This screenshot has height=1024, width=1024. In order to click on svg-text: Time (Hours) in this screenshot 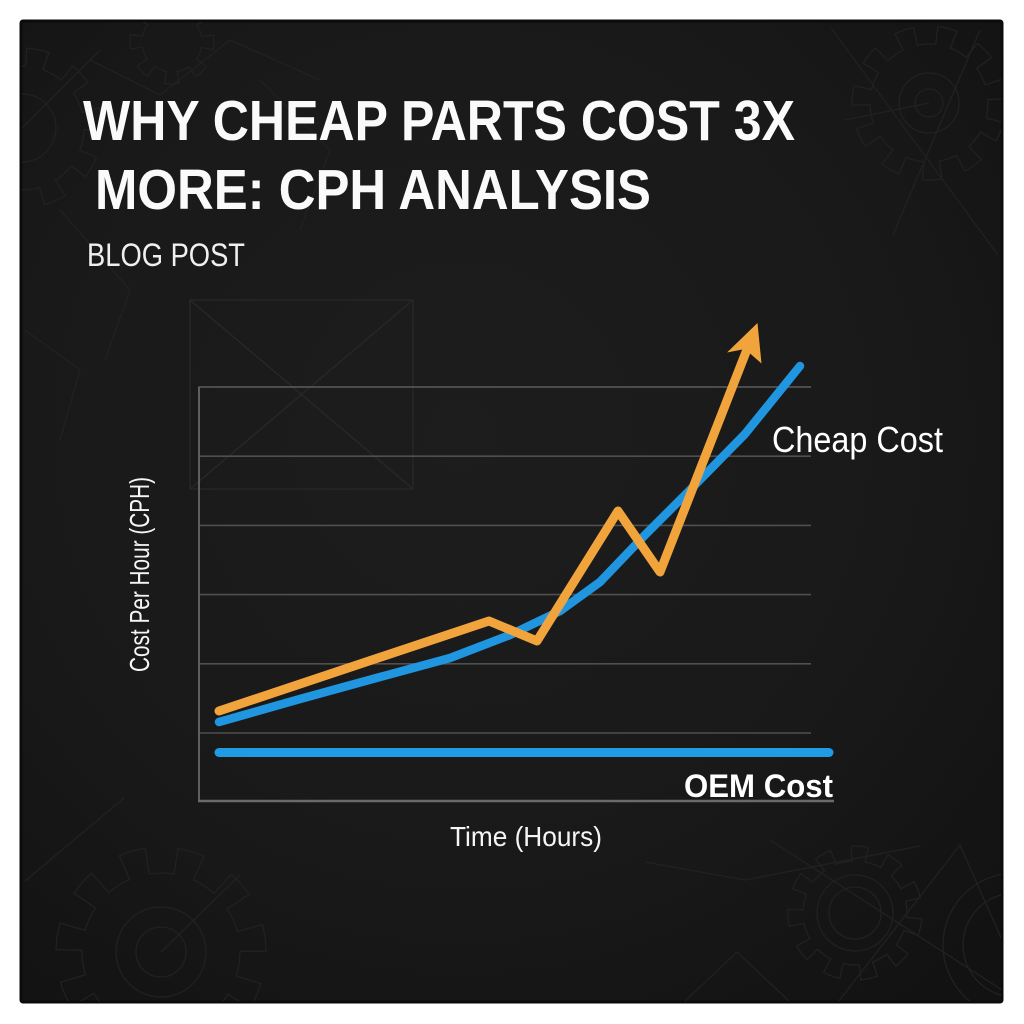, I will do `click(526, 836)`.